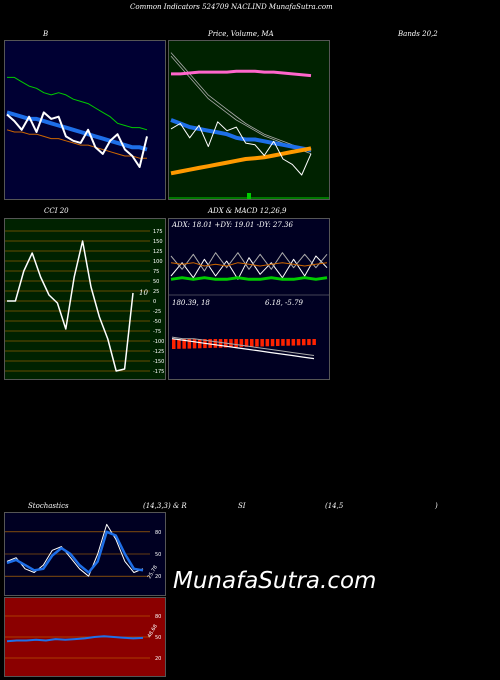 The height and width of the screenshot is (680, 500). I want to click on rsi-close-label: ), so click(436, 506).